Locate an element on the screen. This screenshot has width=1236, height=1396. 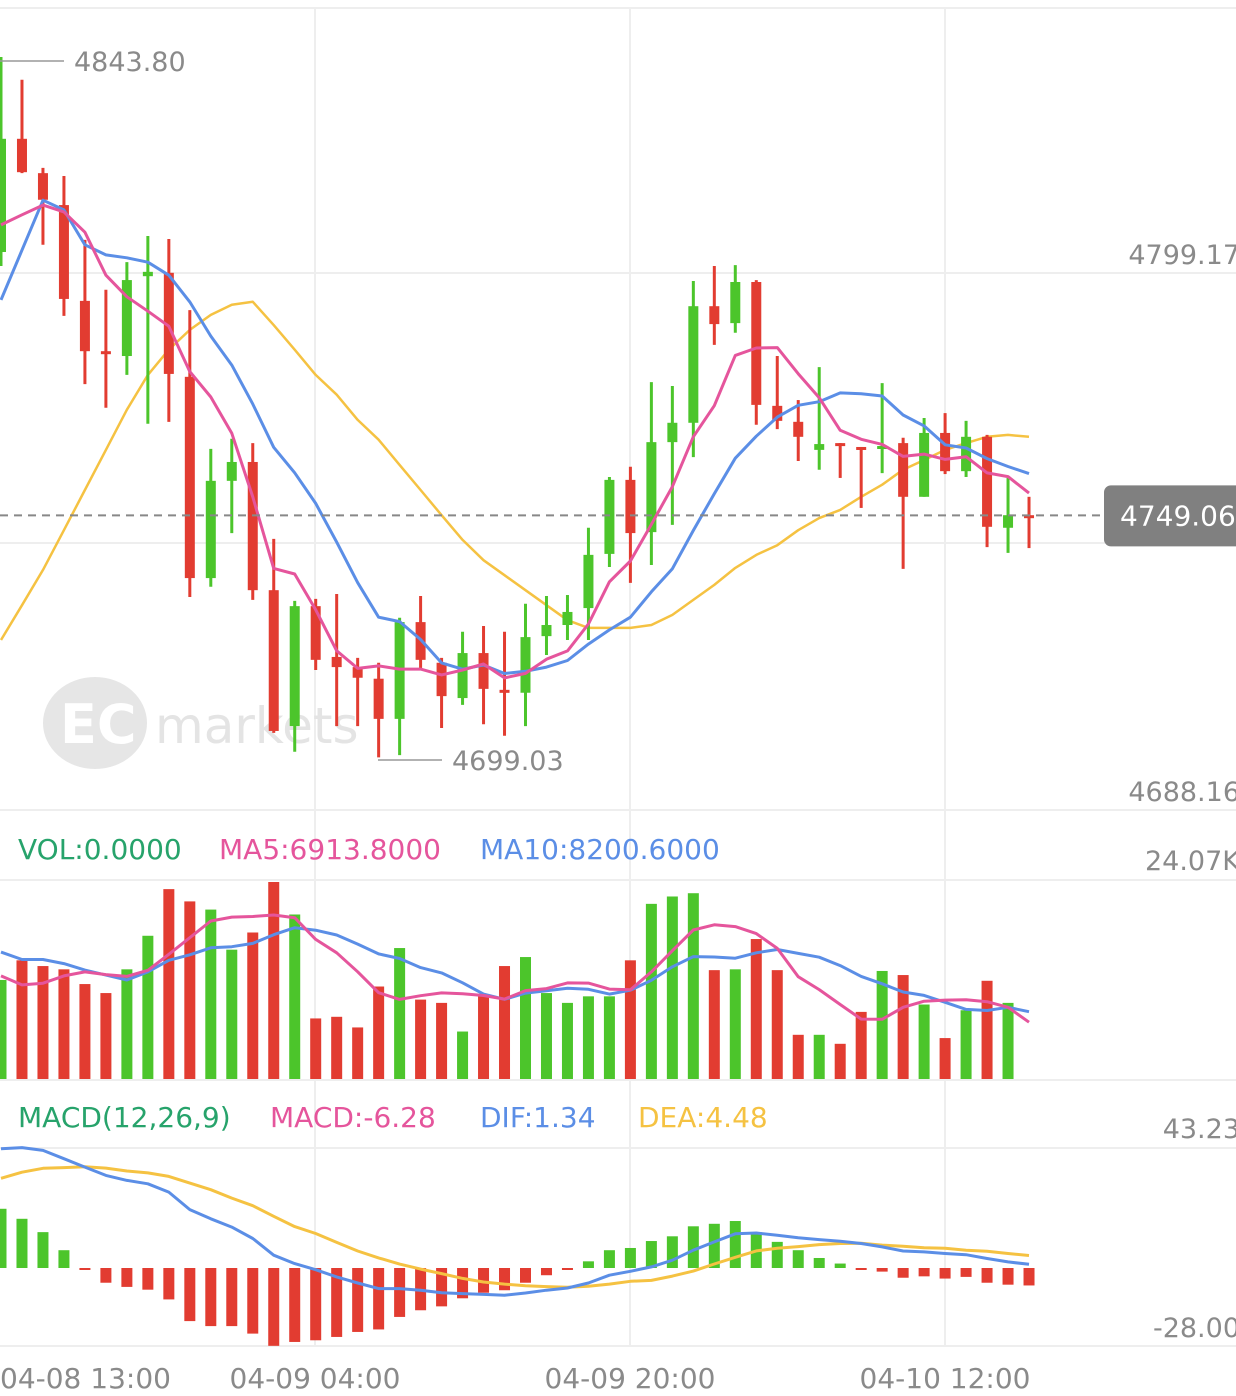
svg-text: EC is located at coordinates (98, 724).